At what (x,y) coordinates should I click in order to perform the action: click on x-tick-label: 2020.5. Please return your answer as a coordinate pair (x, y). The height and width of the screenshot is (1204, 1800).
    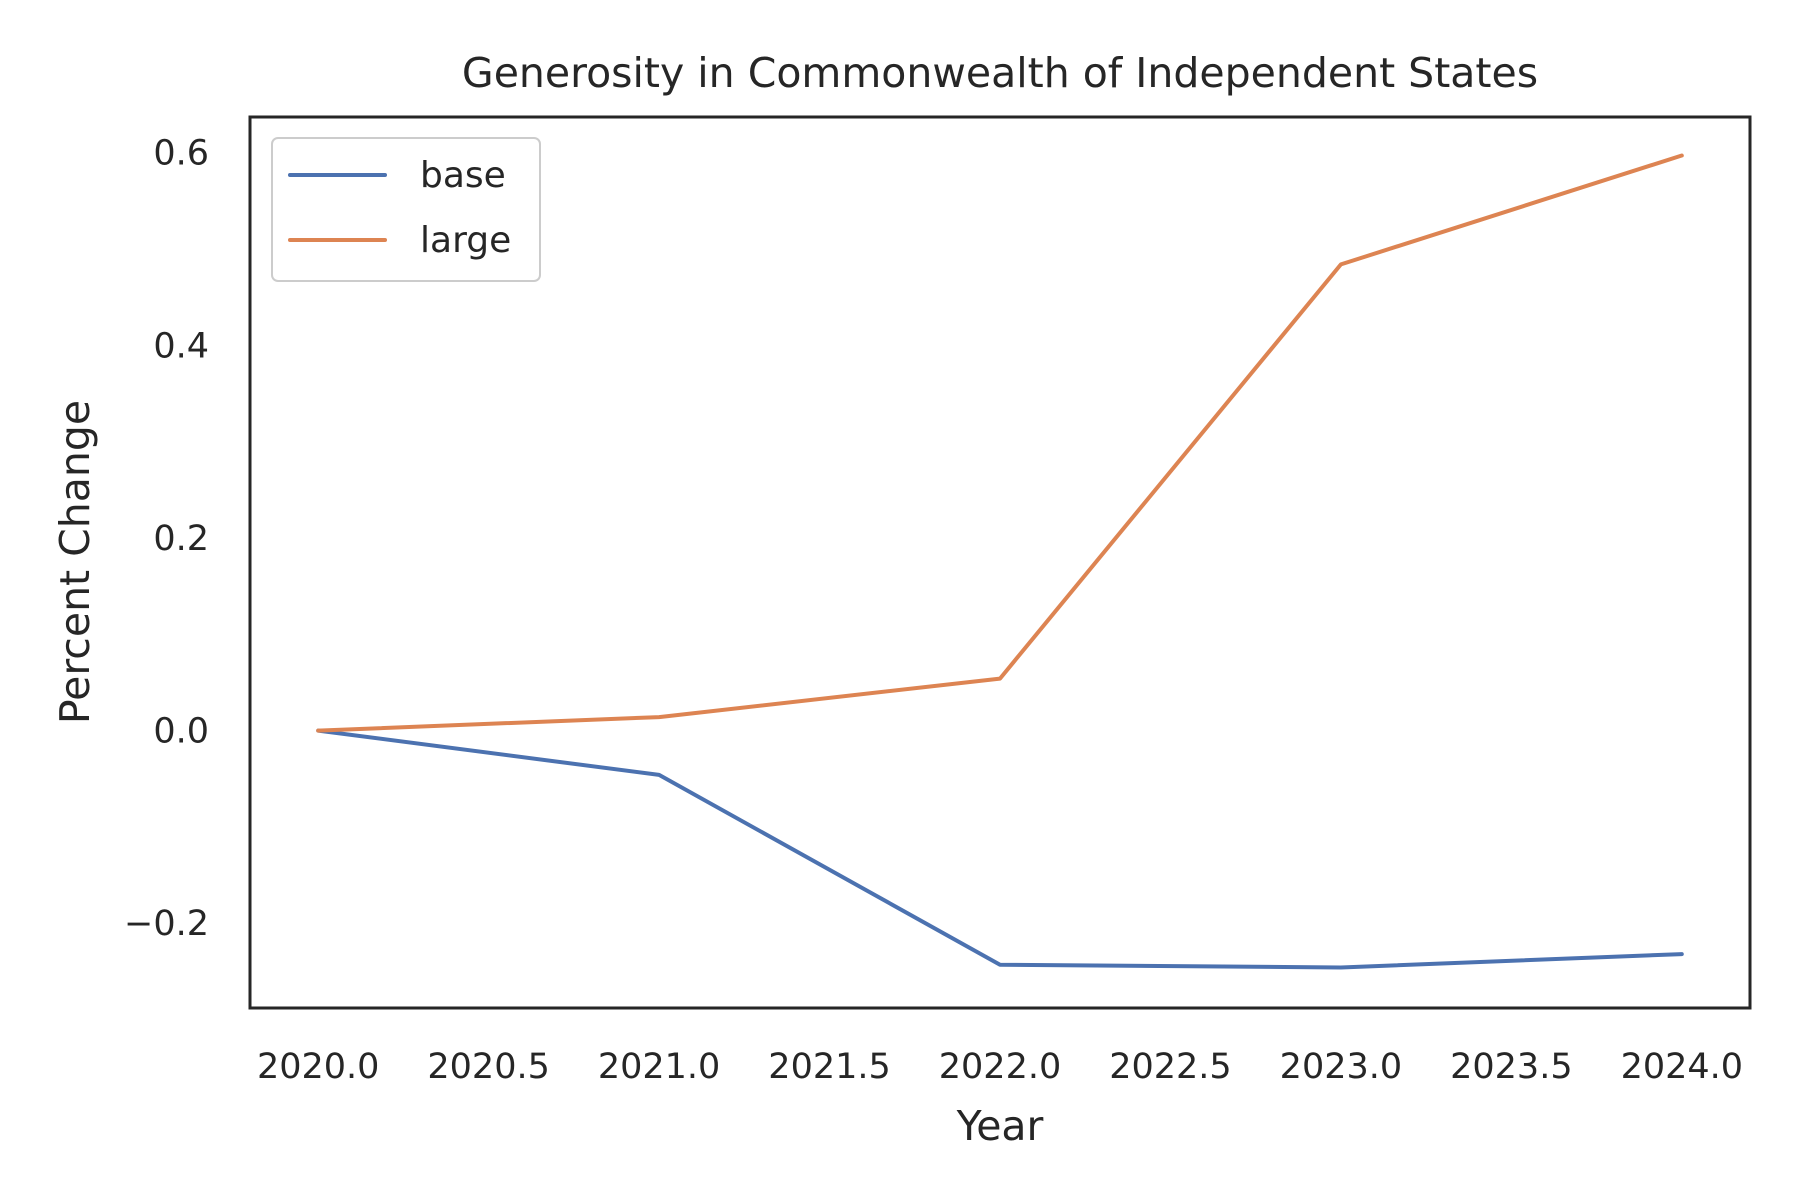
    Looking at the image, I should click on (488, 1067).